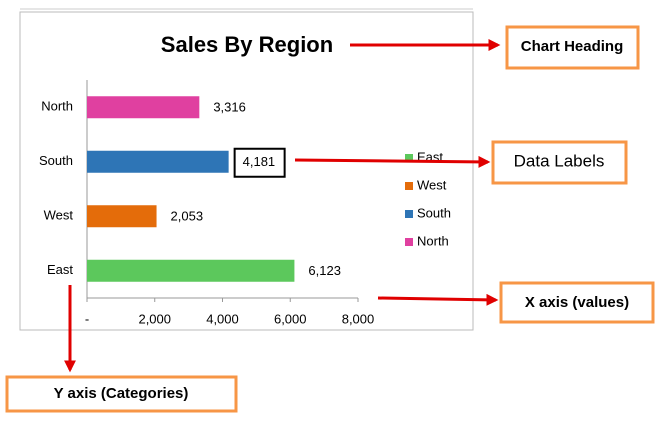 The width and height of the screenshot is (662, 436). What do you see at coordinates (222, 318) in the screenshot?
I see `x-tick-label: 4,000` at bounding box center [222, 318].